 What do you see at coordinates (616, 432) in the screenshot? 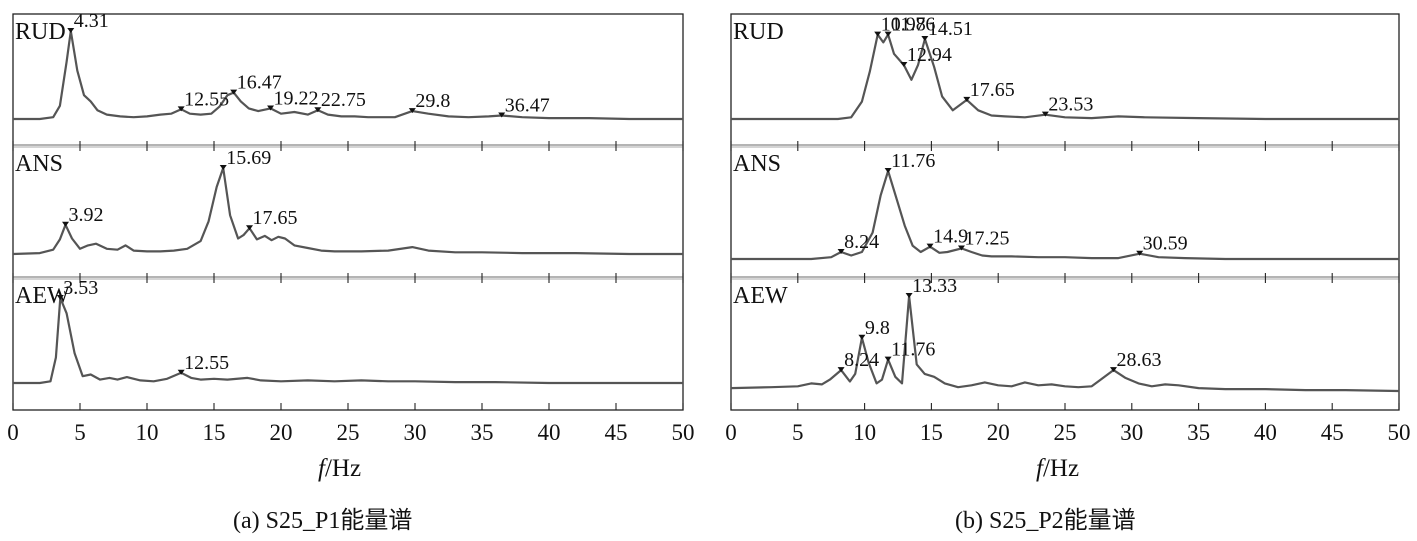
I see `x-tick-label-a: 45` at bounding box center [616, 432].